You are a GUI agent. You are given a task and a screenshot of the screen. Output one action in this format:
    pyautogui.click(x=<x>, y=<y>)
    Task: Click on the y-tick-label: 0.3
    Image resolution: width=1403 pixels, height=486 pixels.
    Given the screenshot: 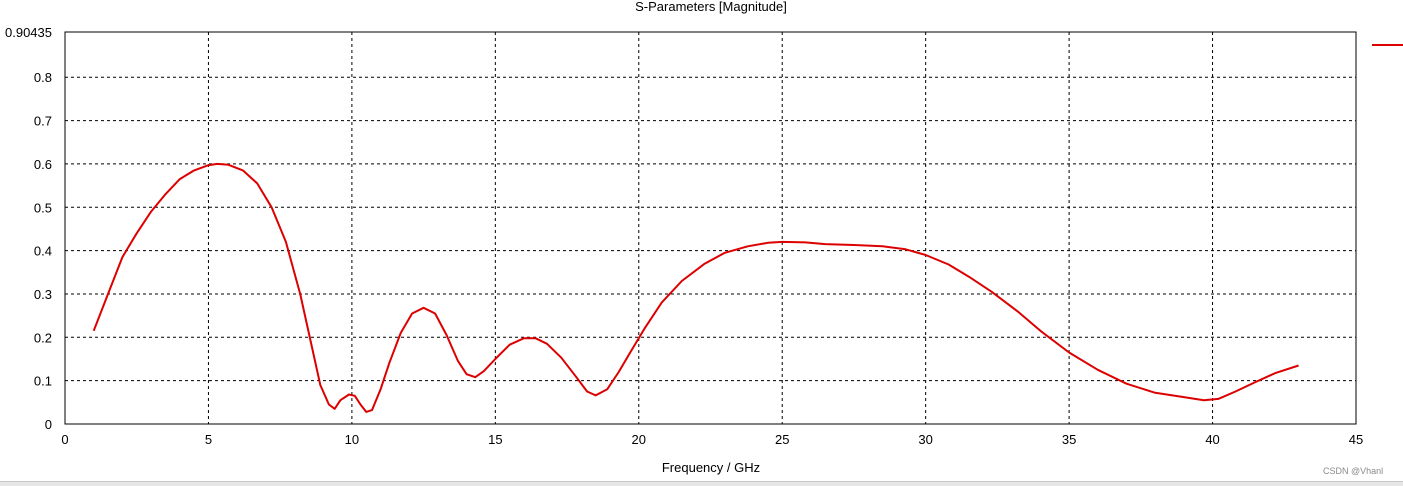 What is the action you would take?
    pyautogui.click(x=43, y=294)
    